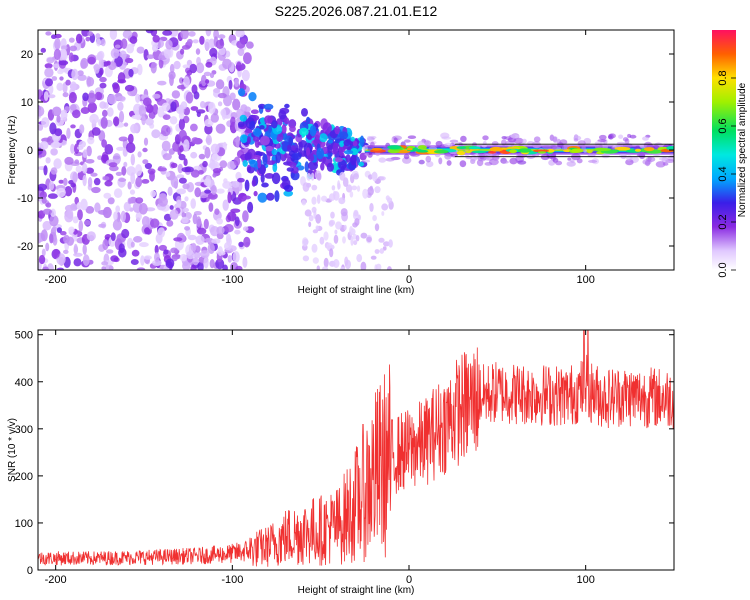 This screenshot has width=750, height=600. What do you see at coordinates (356, 290) in the screenshot?
I see `spectrogram-xlabel: Height of straight line (km)` at bounding box center [356, 290].